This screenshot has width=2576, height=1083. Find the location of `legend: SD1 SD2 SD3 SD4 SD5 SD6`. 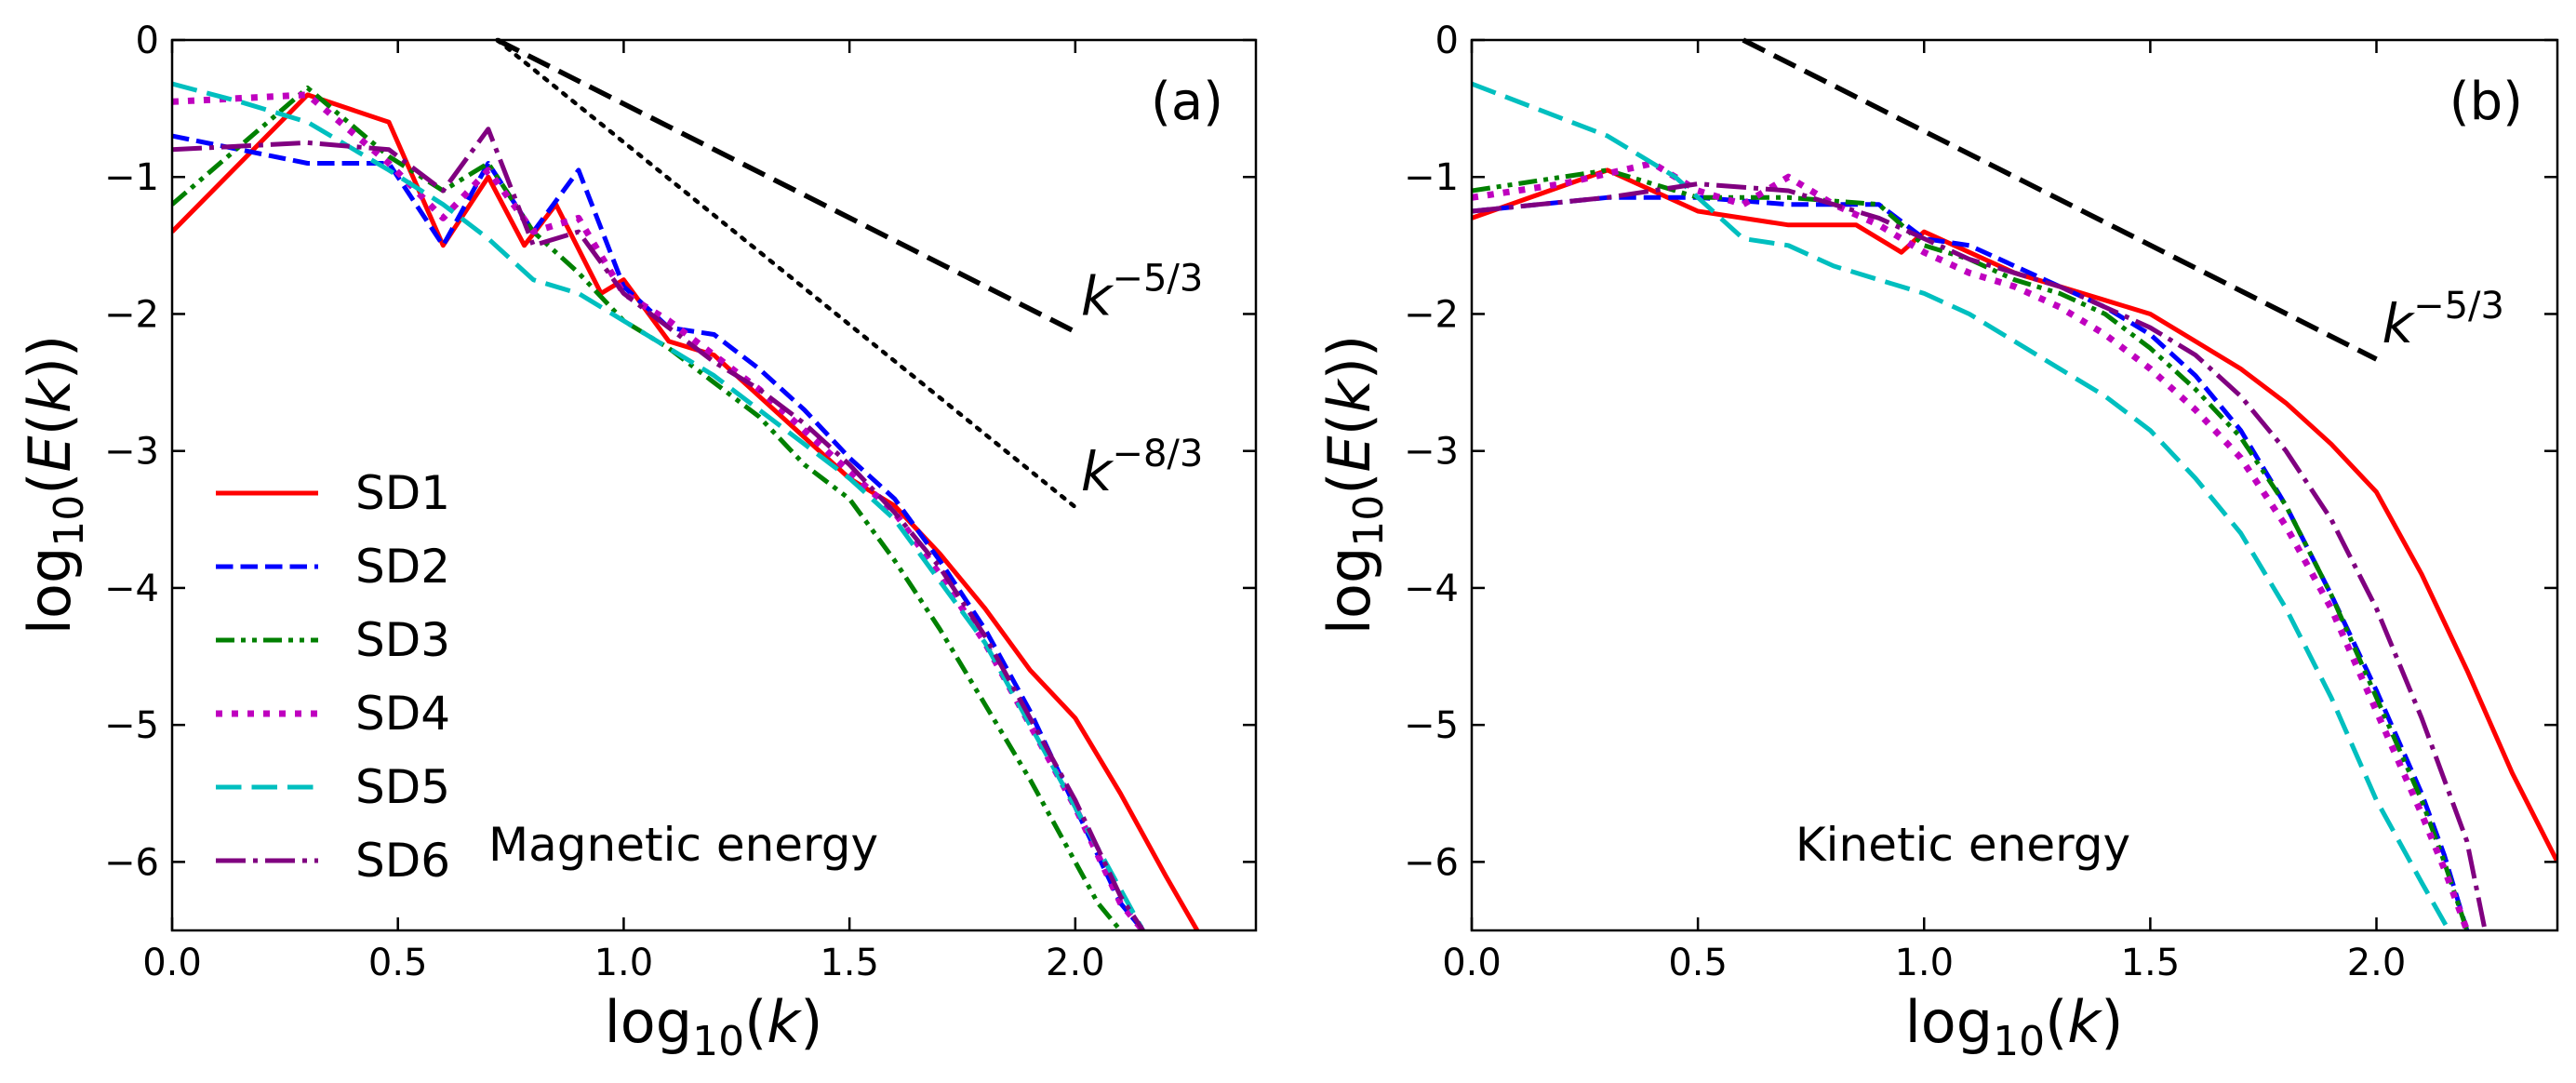

legend: SD1 SD2 SD3 SD4 SD5 SD6 is located at coordinates (333, 677).